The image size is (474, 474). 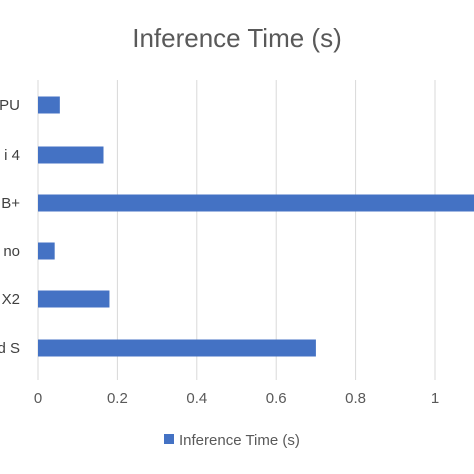 What do you see at coordinates (10, 348) in the screenshot?
I see `category-label: d S` at bounding box center [10, 348].